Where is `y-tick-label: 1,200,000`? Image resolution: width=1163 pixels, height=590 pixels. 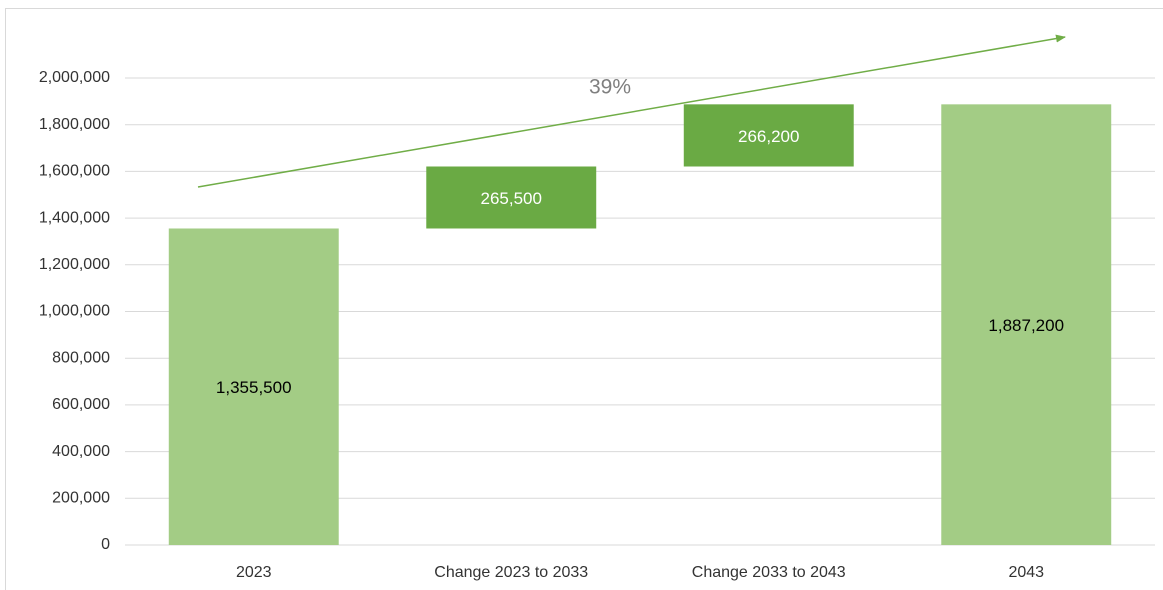 y-tick-label: 1,200,000 is located at coordinates (74, 264).